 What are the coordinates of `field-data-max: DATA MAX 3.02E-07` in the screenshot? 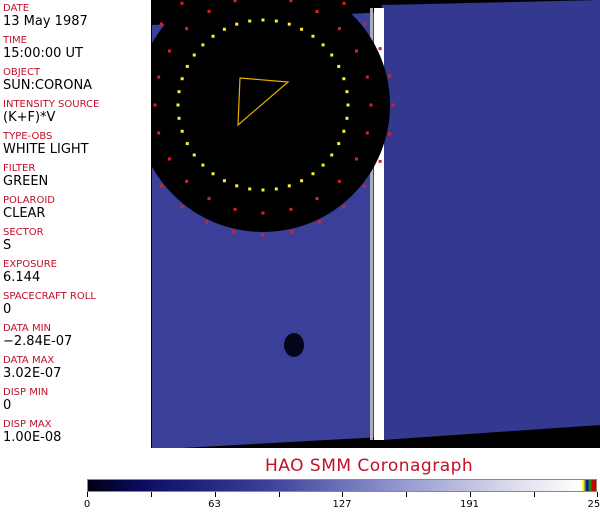 It's located at (32, 368).